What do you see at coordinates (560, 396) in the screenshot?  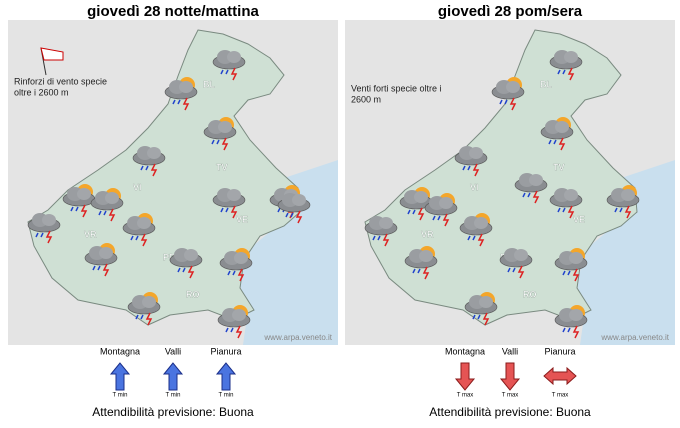 I see `trend-label: T max` at bounding box center [560, 396].